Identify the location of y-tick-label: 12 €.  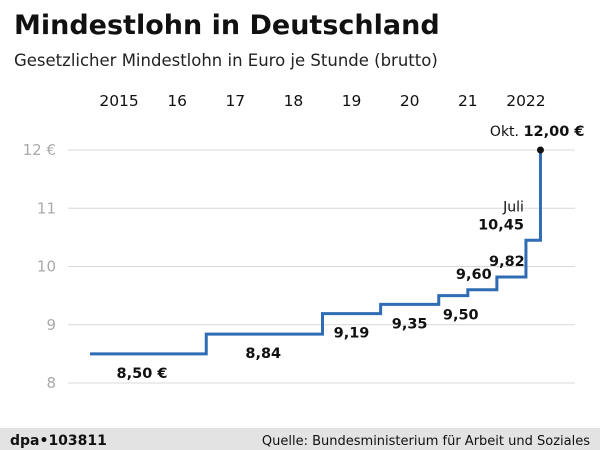
(39, 150).